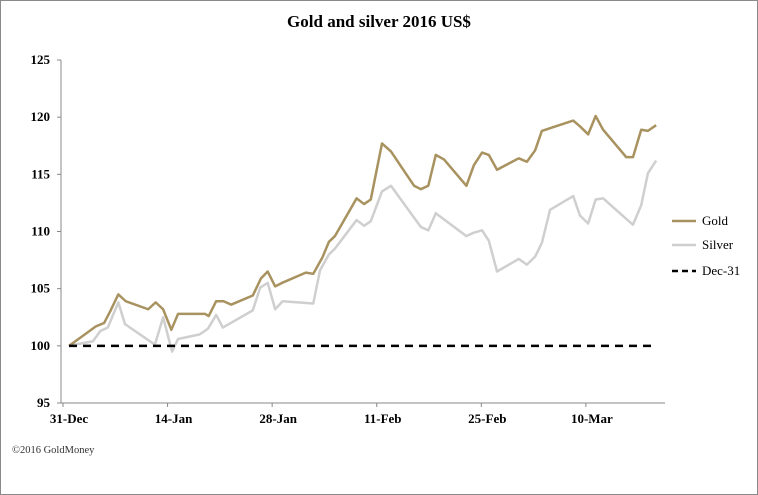 The image size is (758, 495). Describe the element at coordinates (44, 402) in the screenshot. I see `y-tick-label: 95` at that location.